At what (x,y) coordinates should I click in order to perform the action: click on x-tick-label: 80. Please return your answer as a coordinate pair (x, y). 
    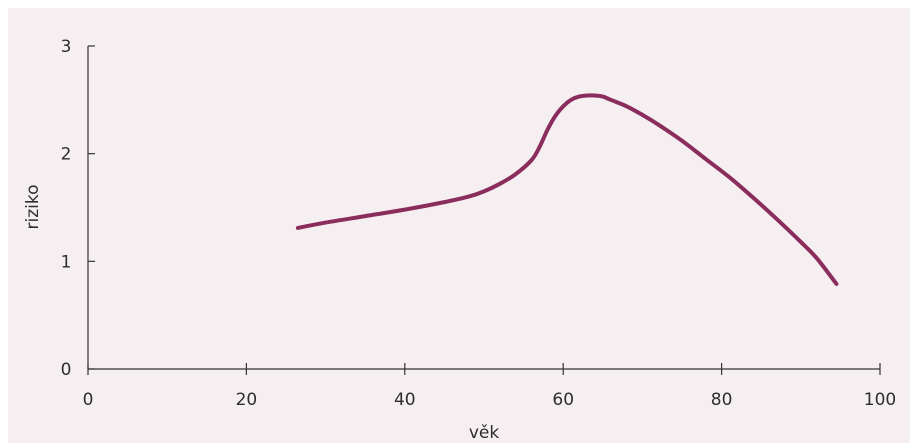
    Looking at the image, I should click on (722, 400).